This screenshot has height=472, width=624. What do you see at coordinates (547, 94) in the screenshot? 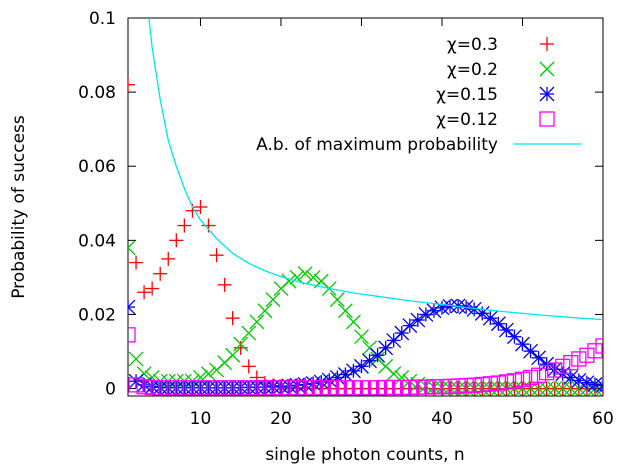
I see `legend-swatch` at bounding box center [547, 94].